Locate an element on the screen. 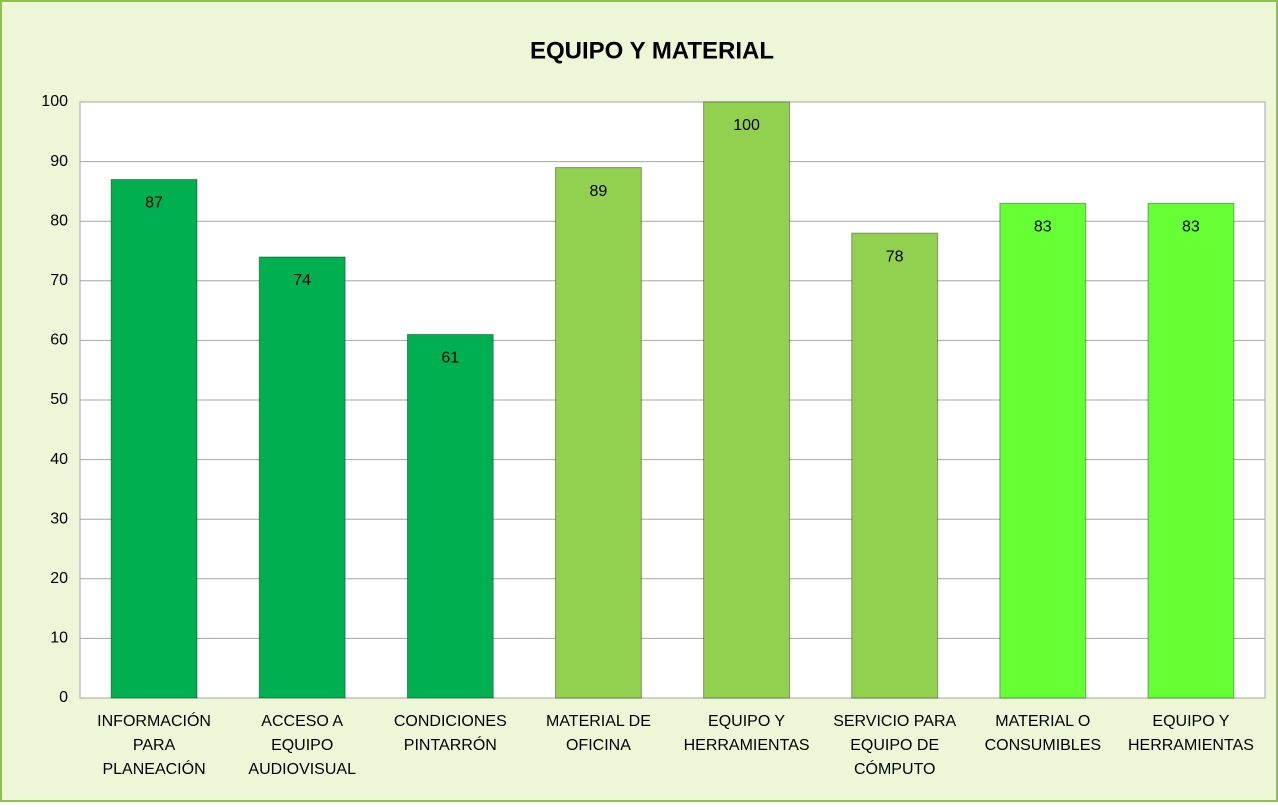  x-tick-label: INFORMACIÓN is located at coordinates (154, 720).